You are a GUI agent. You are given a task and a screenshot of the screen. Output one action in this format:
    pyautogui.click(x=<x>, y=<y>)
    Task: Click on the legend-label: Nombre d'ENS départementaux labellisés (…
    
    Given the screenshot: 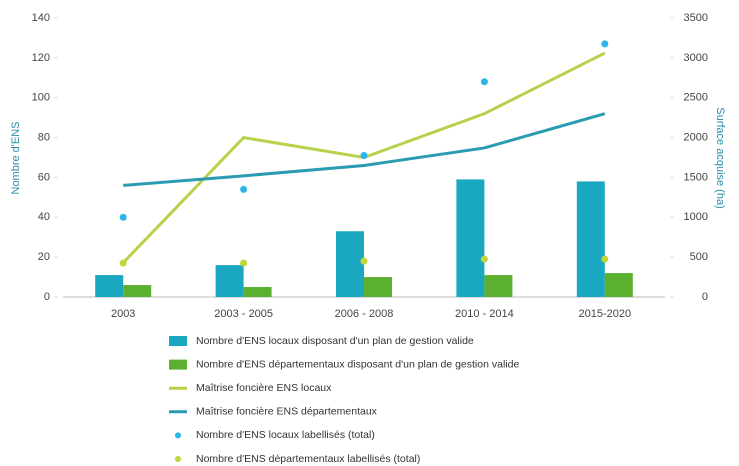 What is the action you would take?
    pyautogui.click(x=308, y=459)
    